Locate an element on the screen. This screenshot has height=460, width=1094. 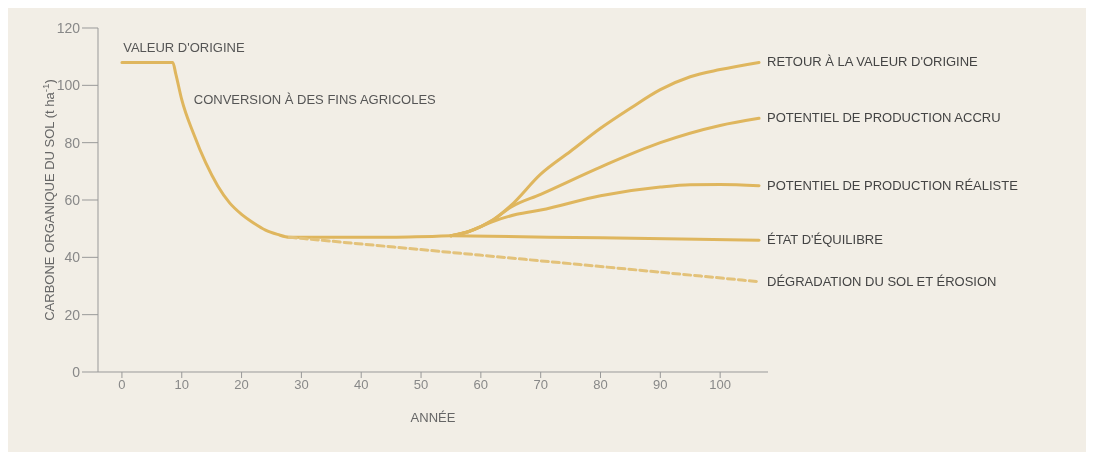
y-tick-label: 40 is located at coordinates (72, 257).